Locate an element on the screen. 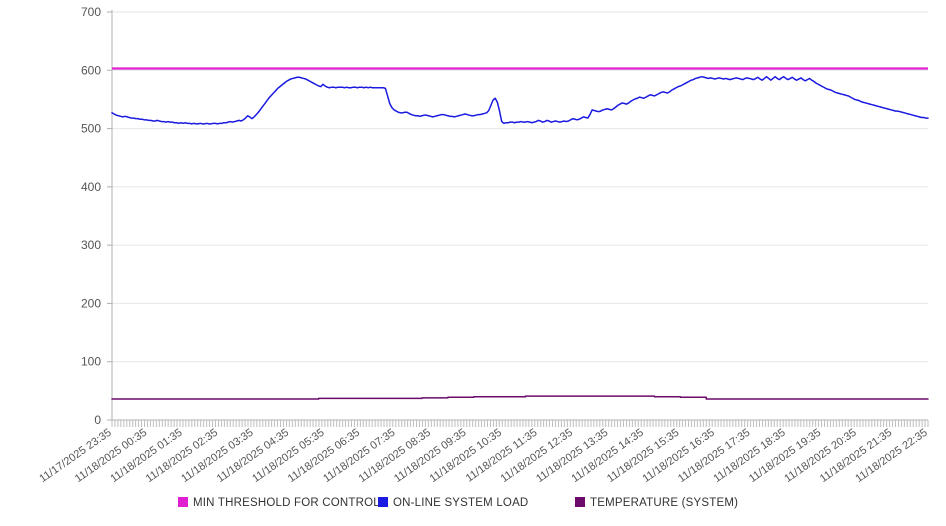 The width and height of the screenshot is (946, 526). y-tick-label: 700 is located at coordinates (91, 12).